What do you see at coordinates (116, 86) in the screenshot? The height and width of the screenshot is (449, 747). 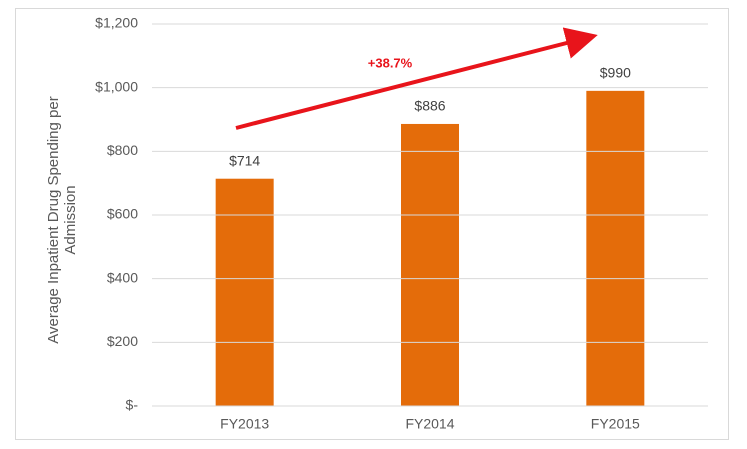 I see `y-tick-label: $1,000` at bounding box center [116, 86].